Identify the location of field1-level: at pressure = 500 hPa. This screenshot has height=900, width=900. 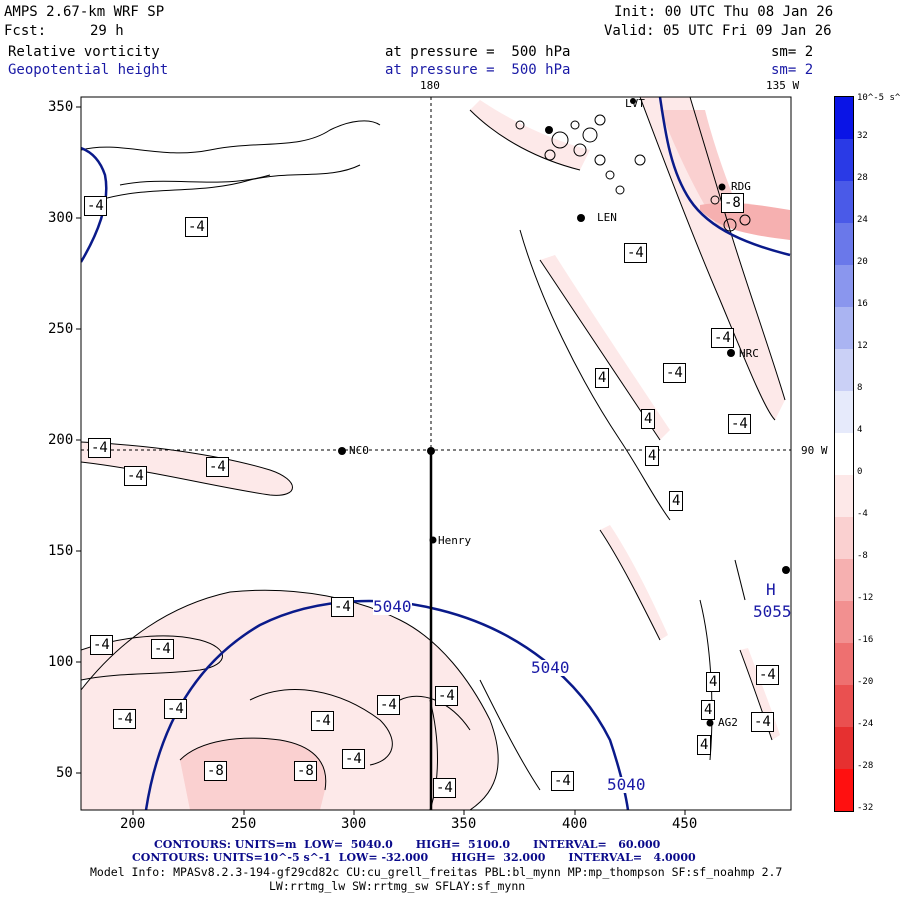
(478, 52).